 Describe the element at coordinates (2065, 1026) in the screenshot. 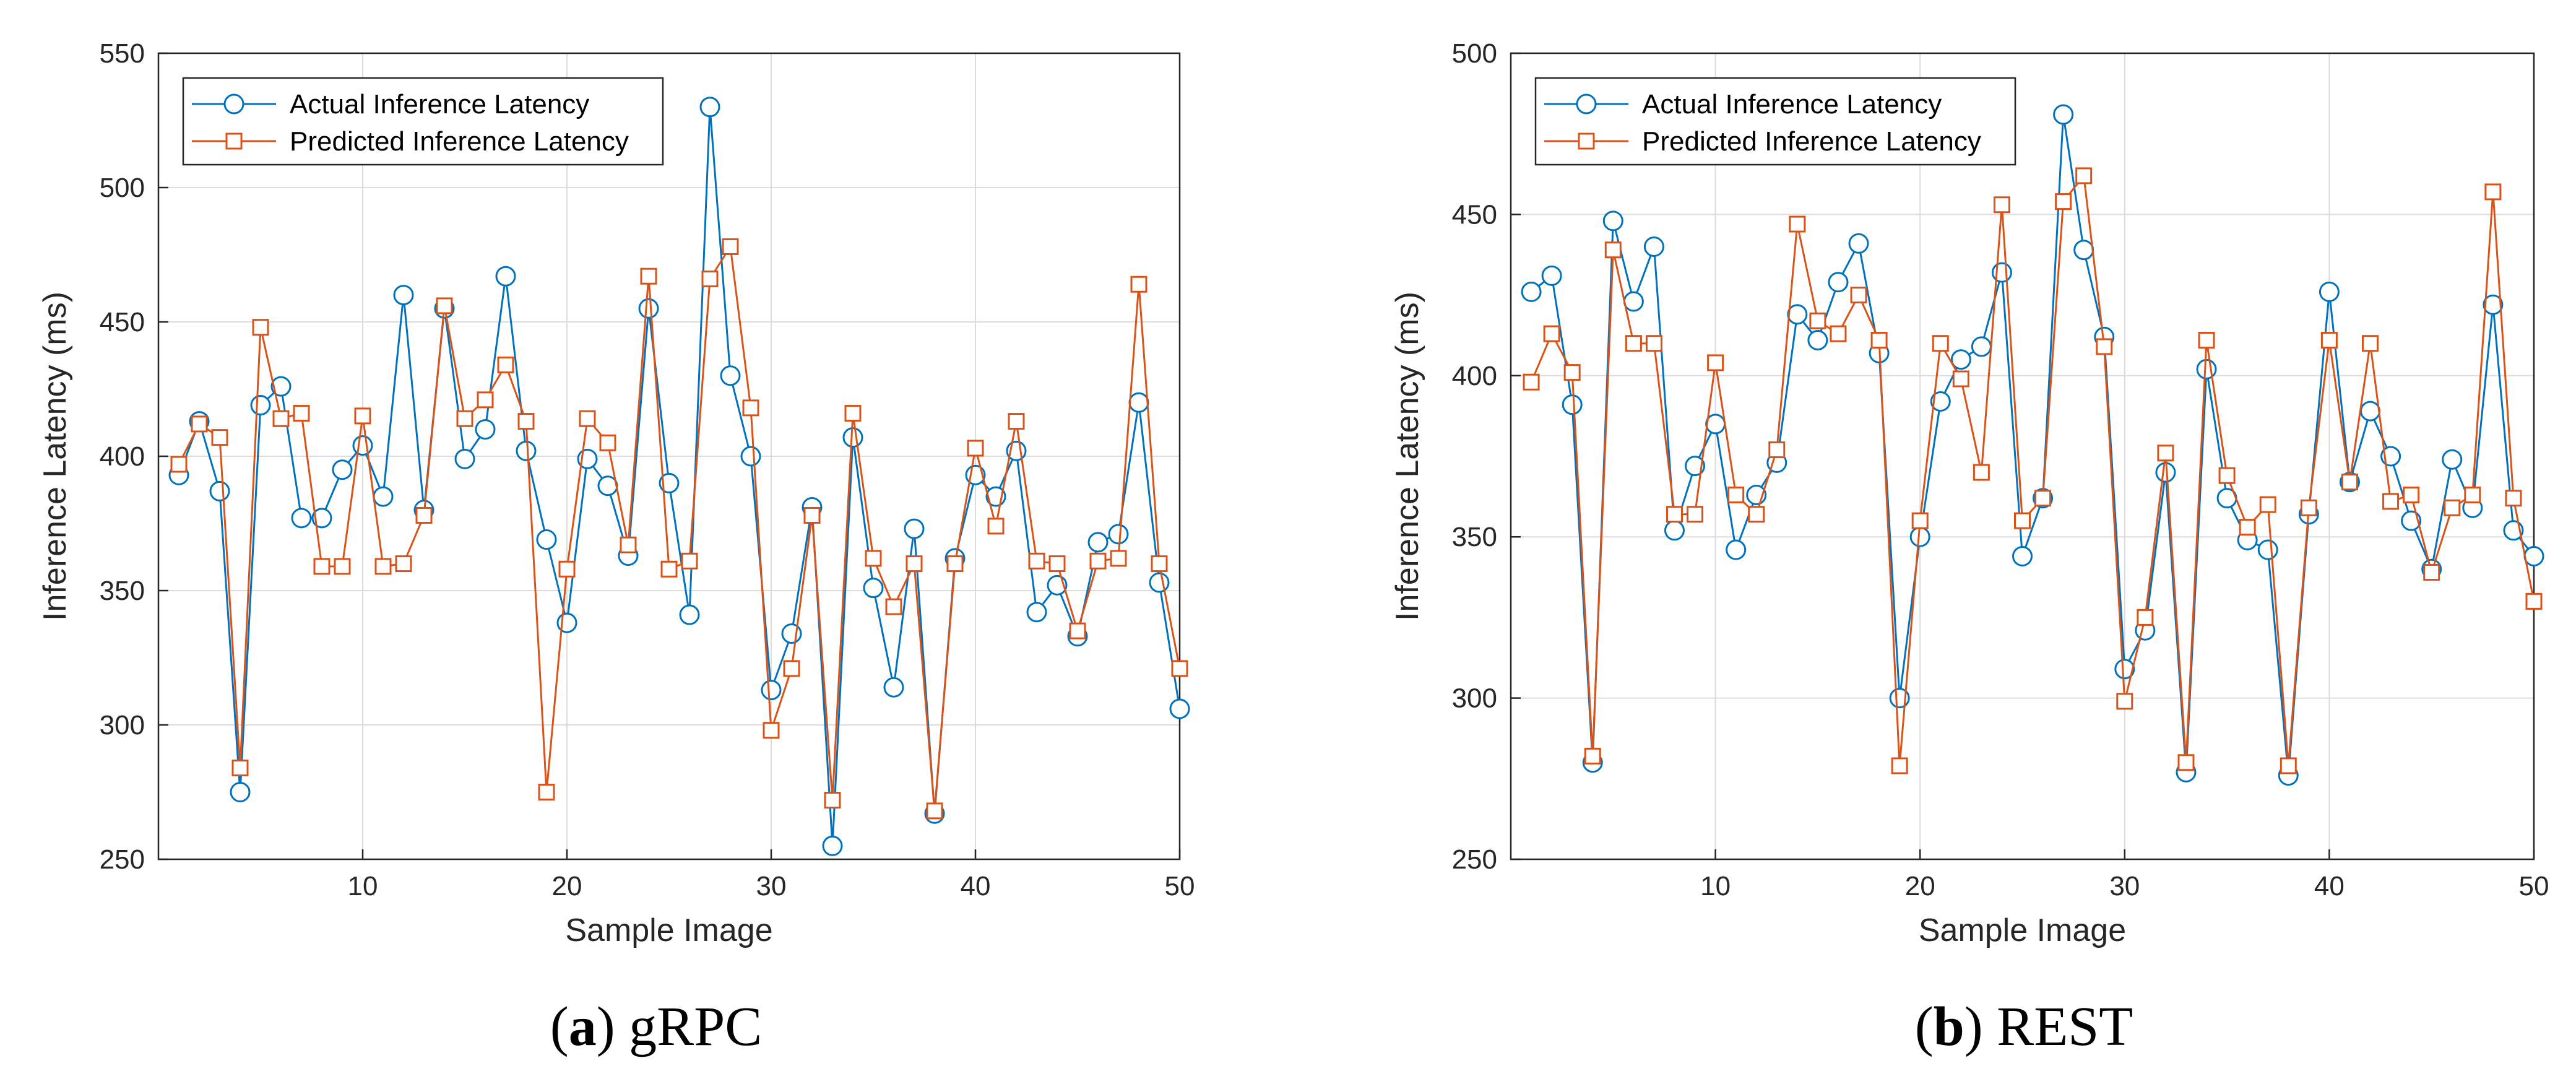

I see `chart-1-caption-text: REST` at that location.